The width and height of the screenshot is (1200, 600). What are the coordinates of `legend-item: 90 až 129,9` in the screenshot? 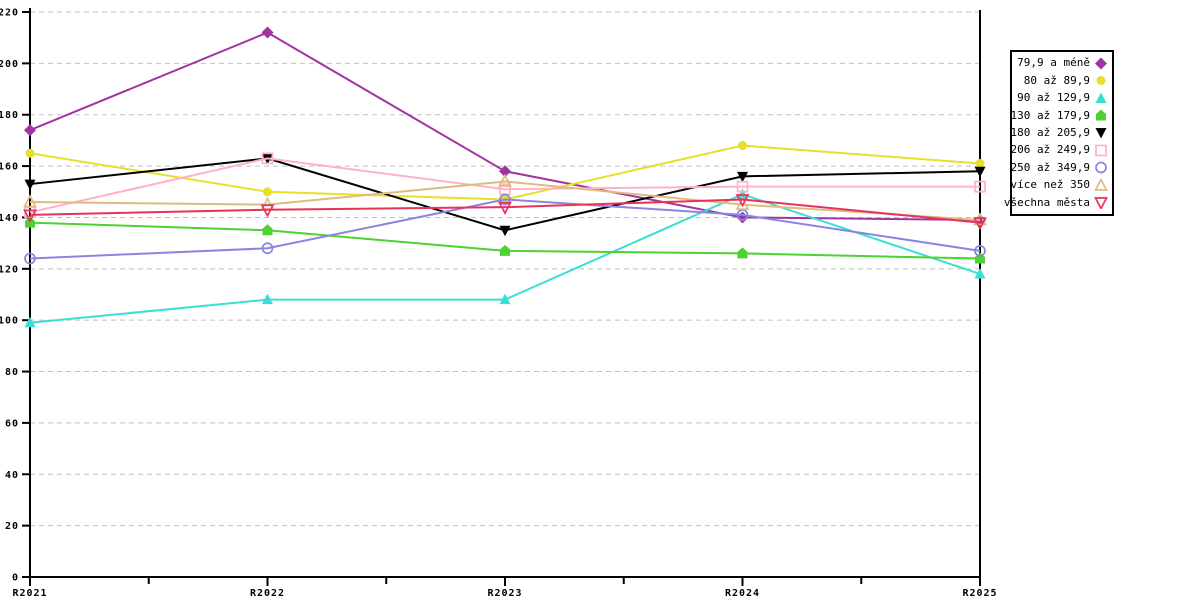 It's located at (1062, 98).